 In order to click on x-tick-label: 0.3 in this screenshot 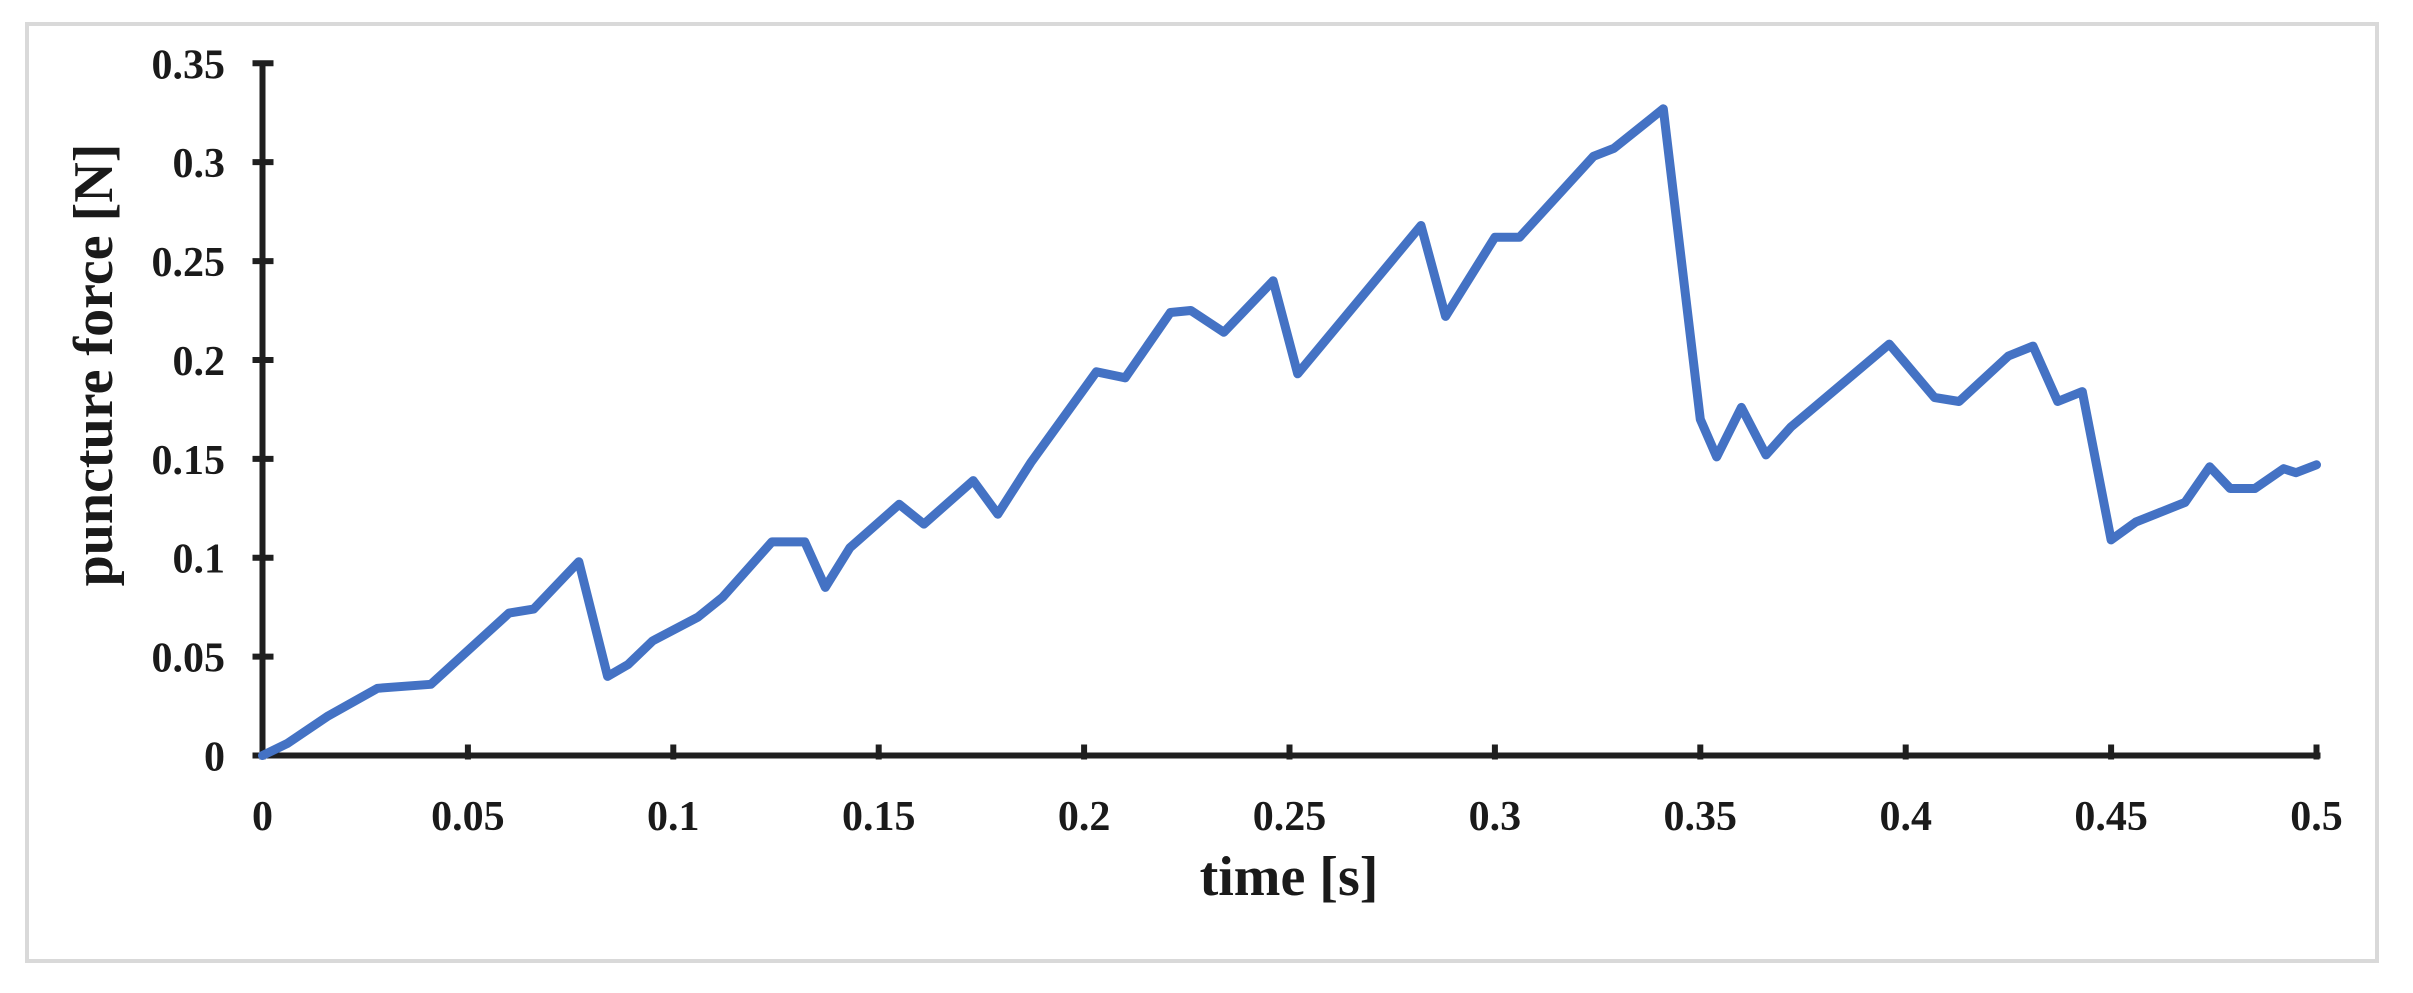, I will do `click(1495, 817)`.